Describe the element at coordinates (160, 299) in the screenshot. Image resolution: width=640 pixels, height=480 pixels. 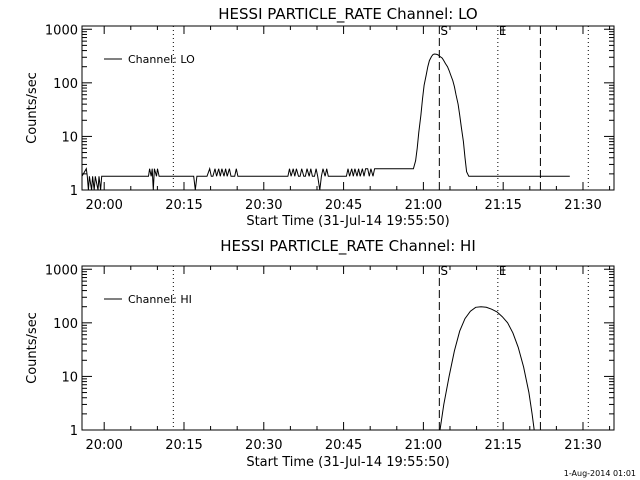
I see `legend-label: Channel: HI` at that location.